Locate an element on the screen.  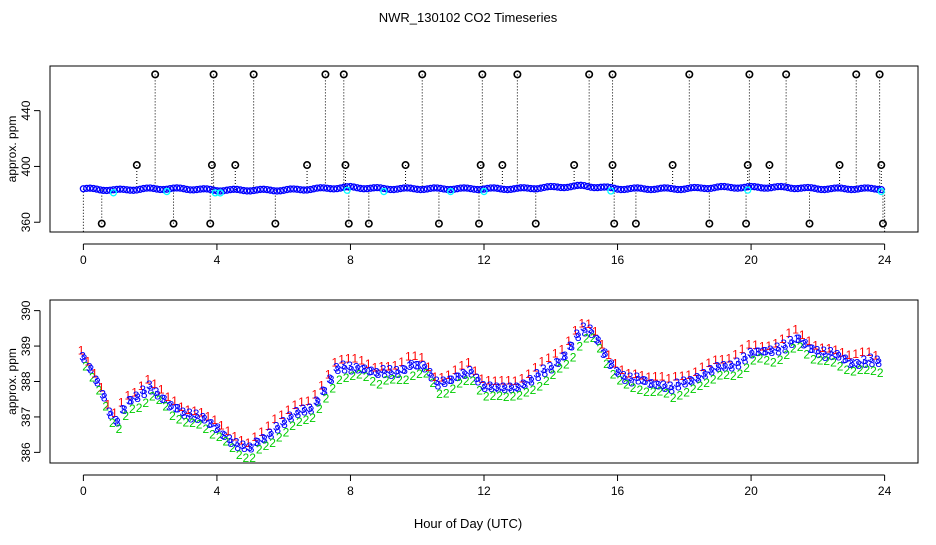
top-x-tick-label: 0 is located at coordinates (83, 260).